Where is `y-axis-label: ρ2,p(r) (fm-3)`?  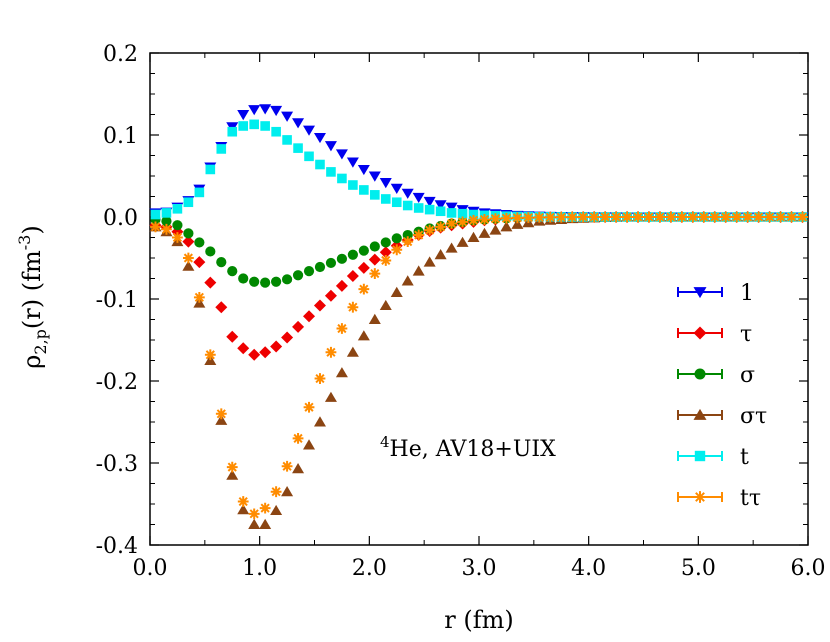
y-axis-label: ρ2,p(r) (fm-3) is located at coordinates (32, 296).